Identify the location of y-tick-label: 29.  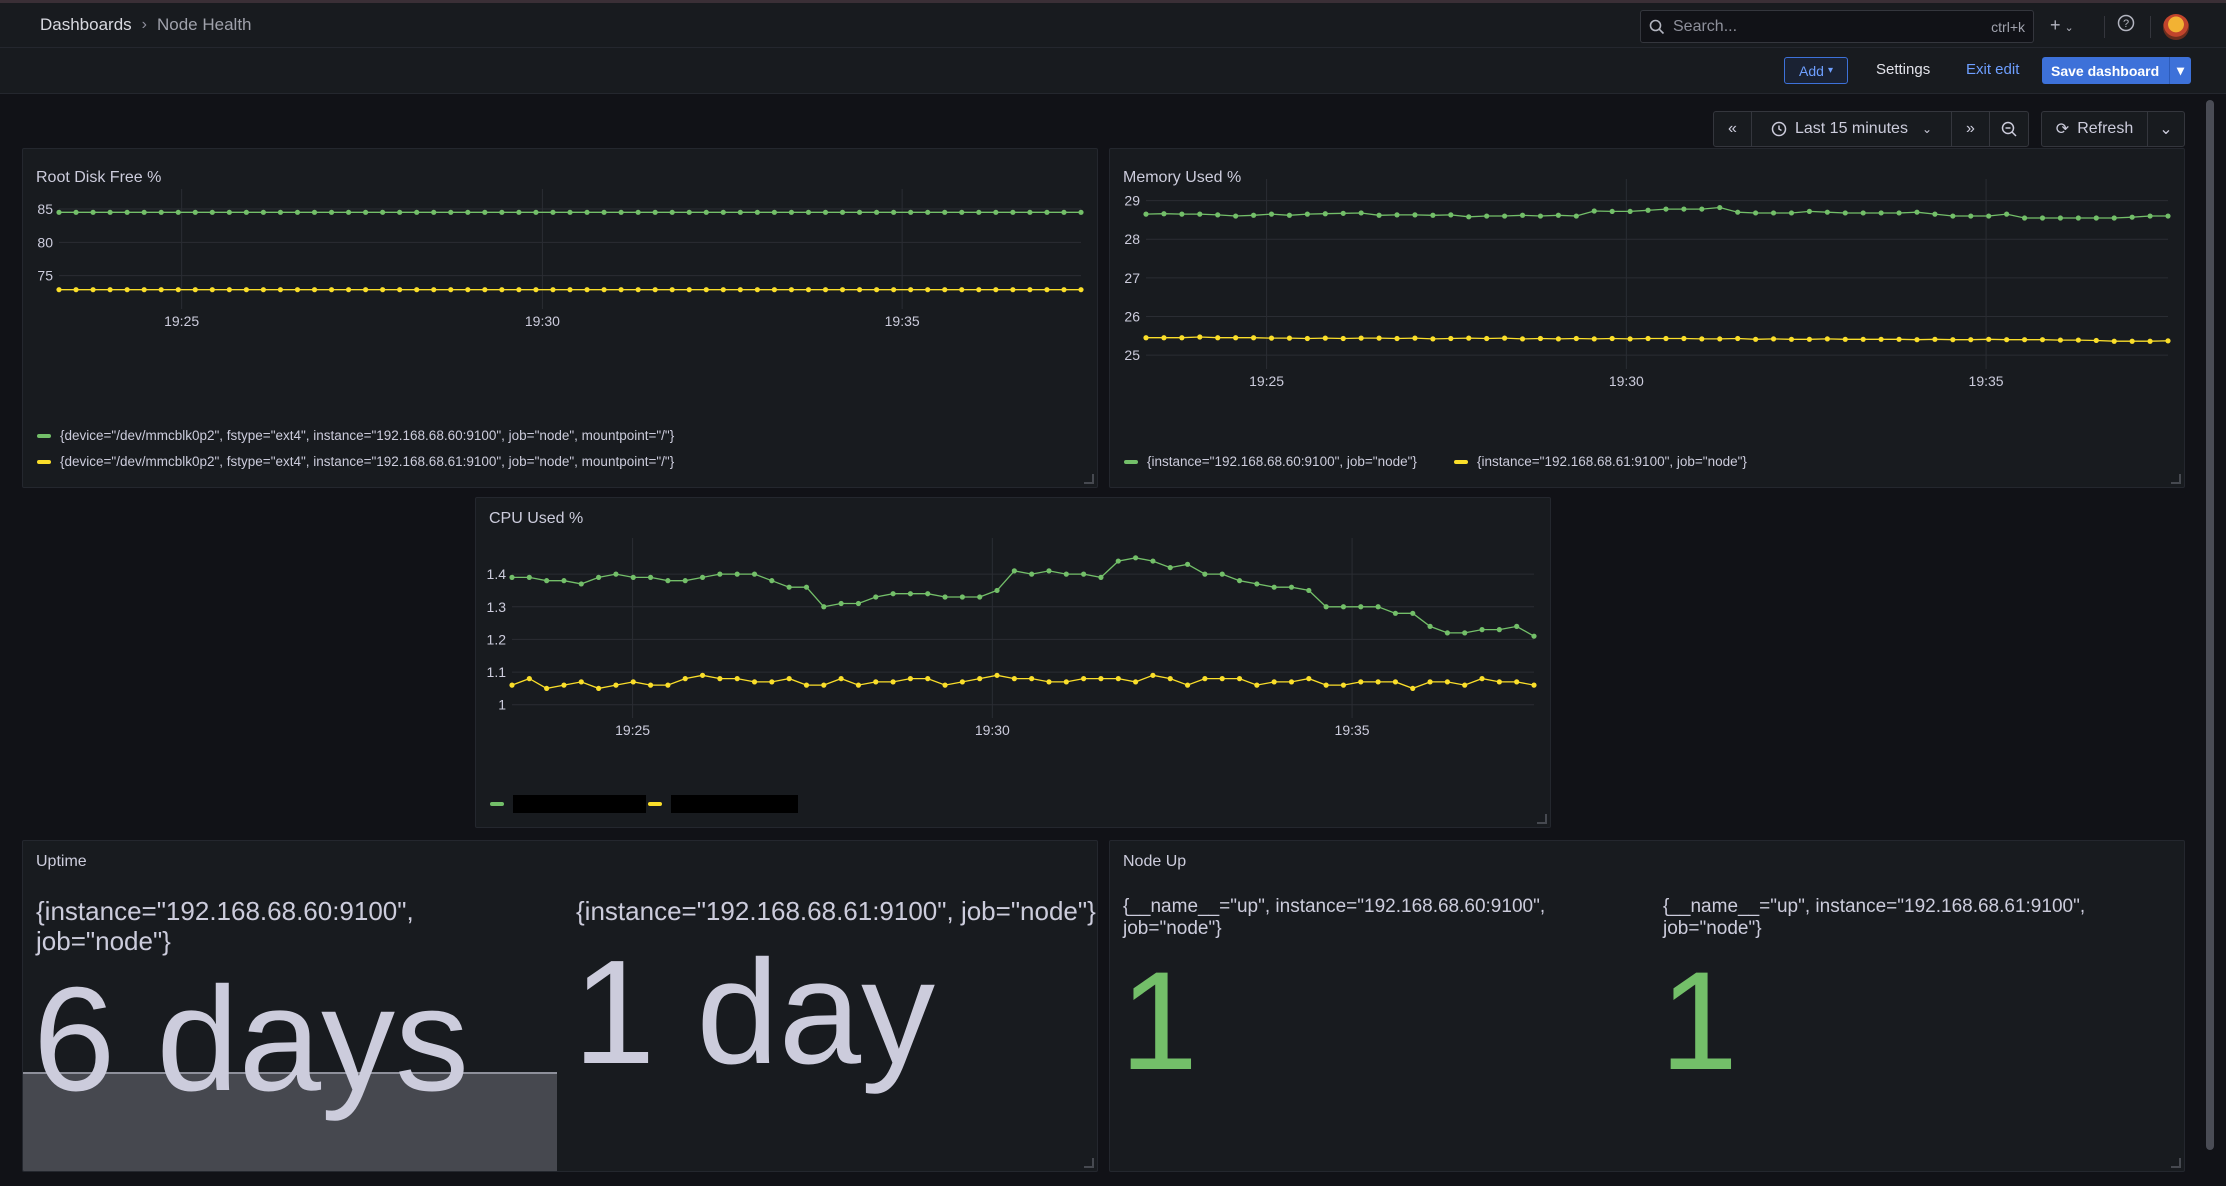
(1132, 201).